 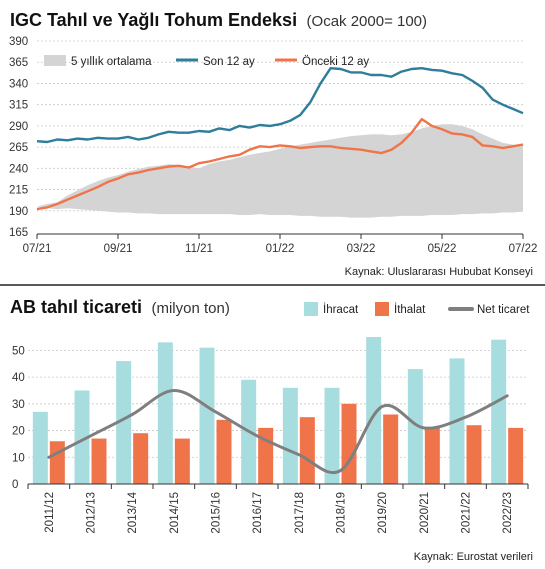 I want to click on x-tick-label: 11/21, so click(x=199, y=249).